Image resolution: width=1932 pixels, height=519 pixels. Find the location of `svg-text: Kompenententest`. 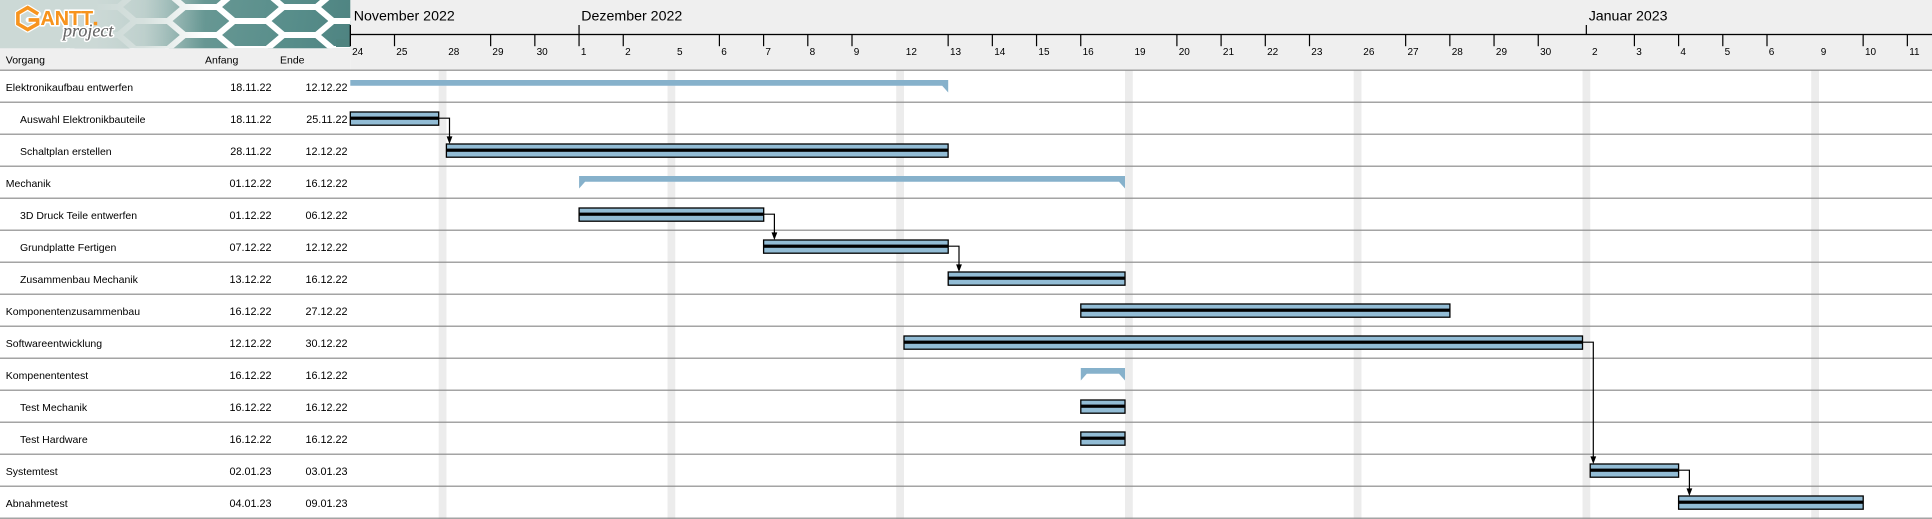

svg-text: Kompenententest is located at coordinates (47, 376).